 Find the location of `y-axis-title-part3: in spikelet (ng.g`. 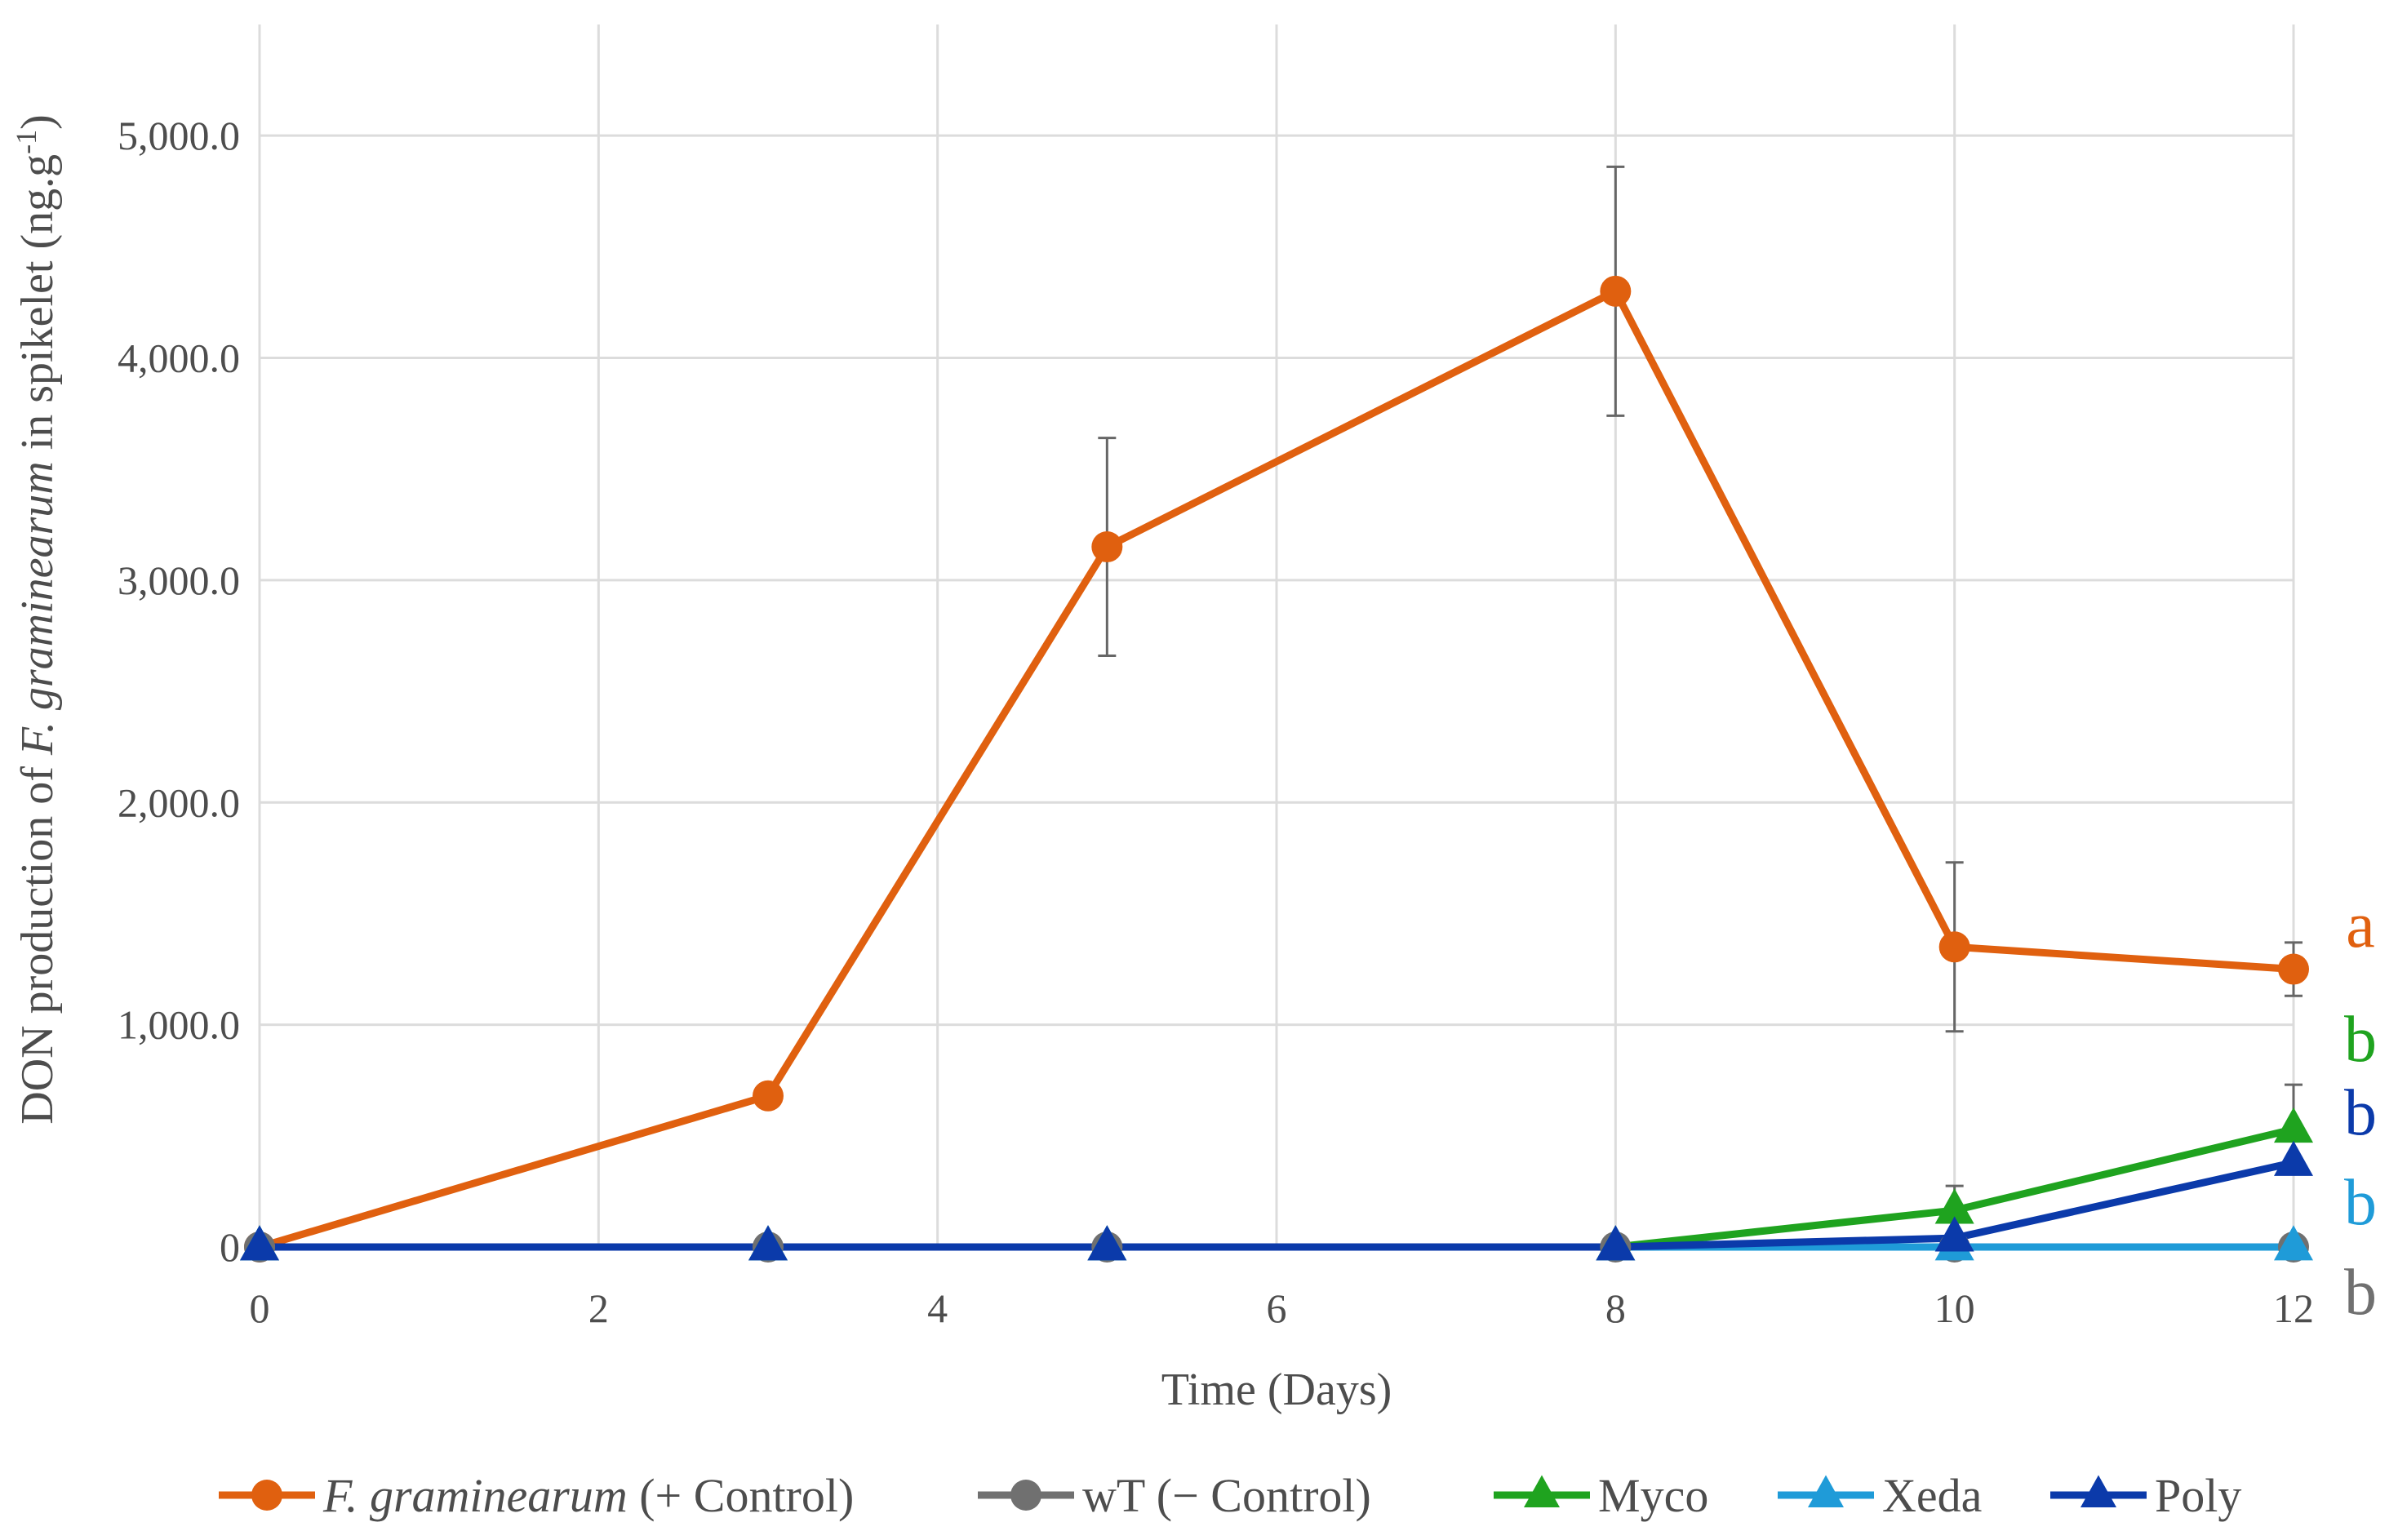

y-axis-title-part3: in spikelet (ng.g is located at coordinates (37, 307).